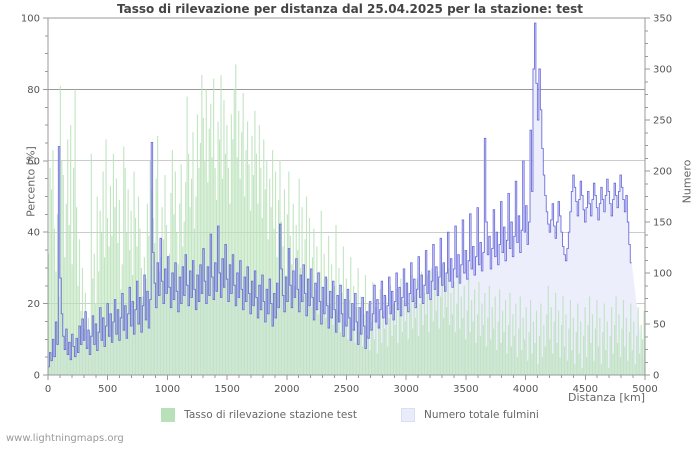 The width and height of the screenshot is (700, 450). Describe the element at coordinates (346, 389) in the screenshot. I see `svg-text: 2500` at that location.